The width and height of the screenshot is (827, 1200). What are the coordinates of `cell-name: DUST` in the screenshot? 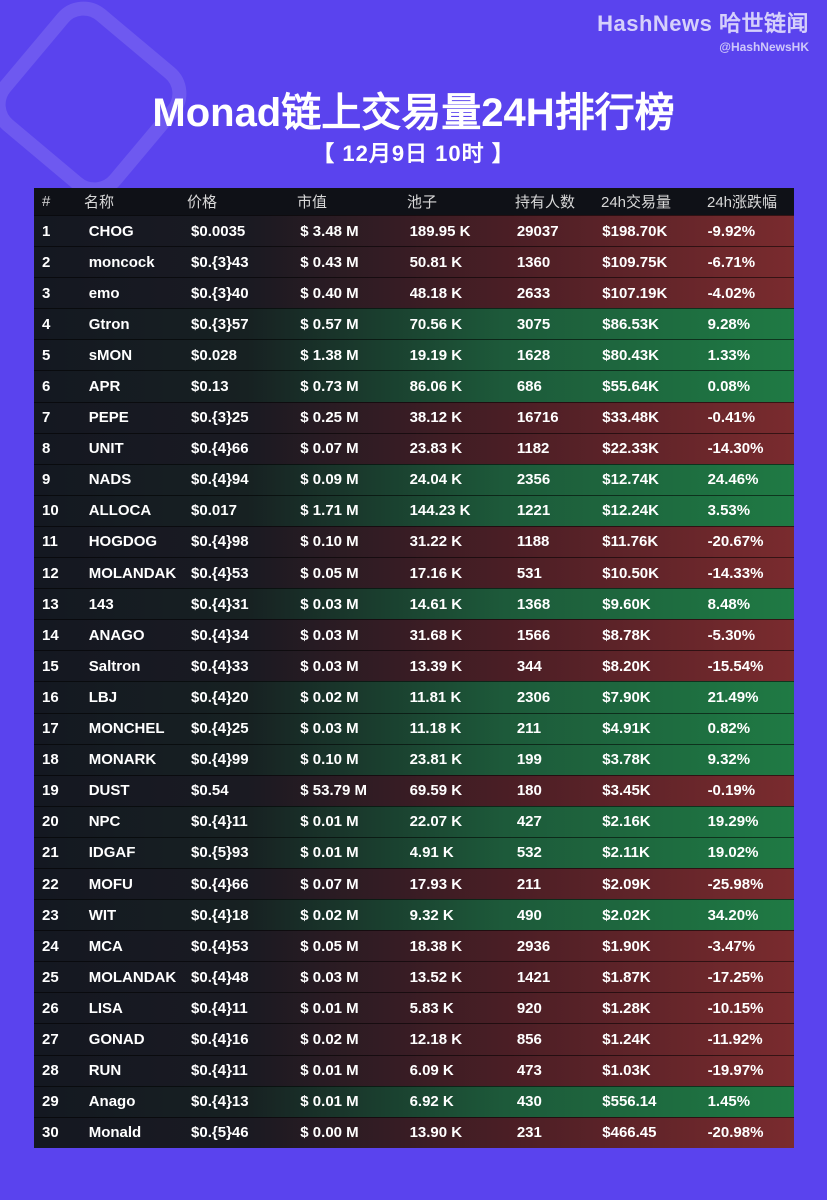 It's located at (109, 791).